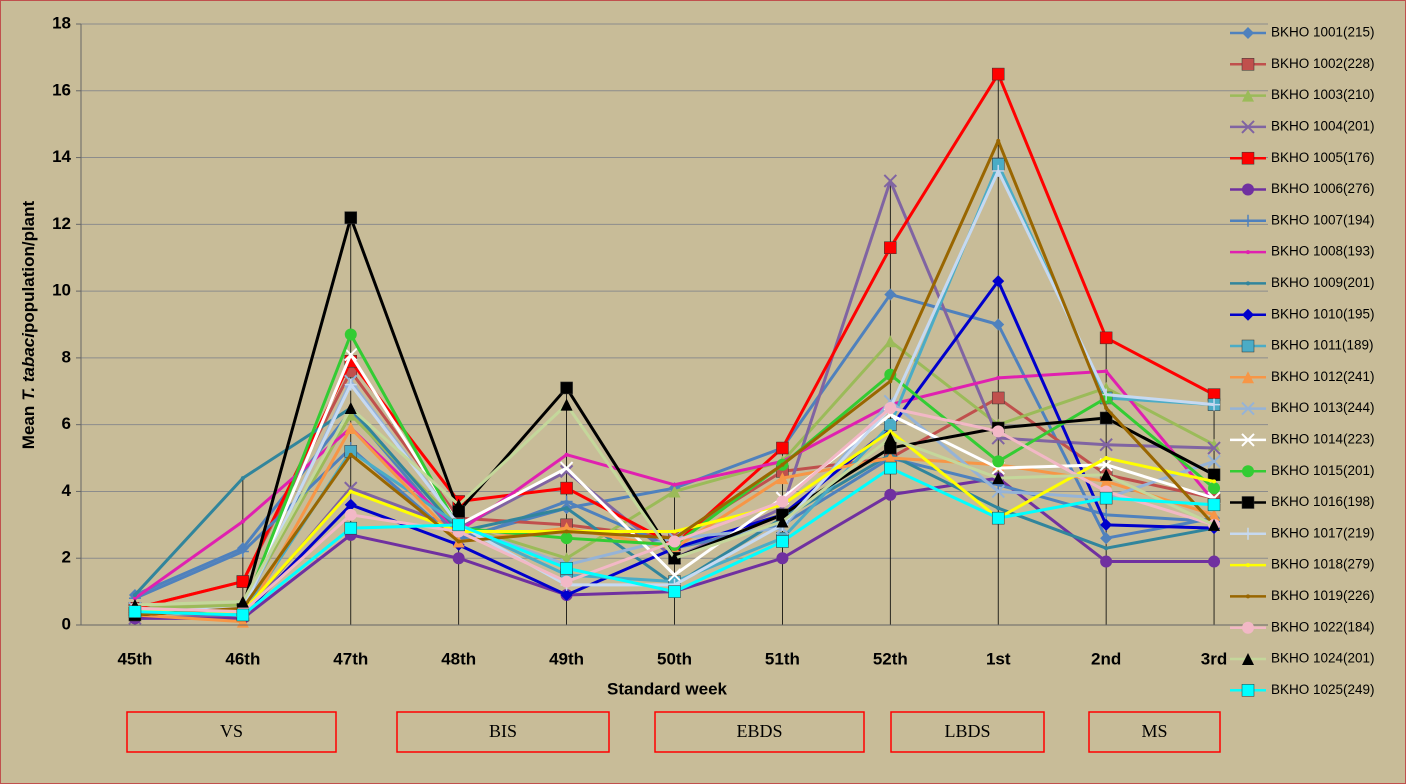 The height and width of the screenshot is (784, 1406). Describe the element at coordinates (1323, 188) in the screenshot. I see `legend-label: BKHO 1006(276)` at that location.